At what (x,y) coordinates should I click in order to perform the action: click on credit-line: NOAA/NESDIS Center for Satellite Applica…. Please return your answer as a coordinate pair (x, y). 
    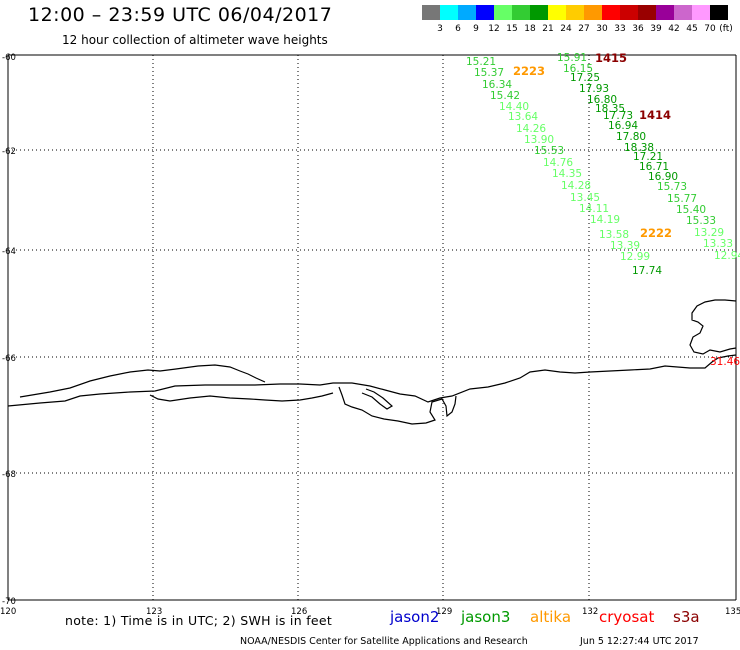
    Looking at the image, I should click on (384, 641).